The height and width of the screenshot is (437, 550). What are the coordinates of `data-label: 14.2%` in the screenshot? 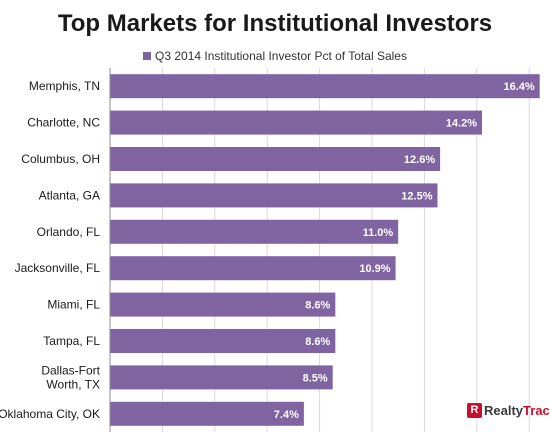 It's located at (461, 124).